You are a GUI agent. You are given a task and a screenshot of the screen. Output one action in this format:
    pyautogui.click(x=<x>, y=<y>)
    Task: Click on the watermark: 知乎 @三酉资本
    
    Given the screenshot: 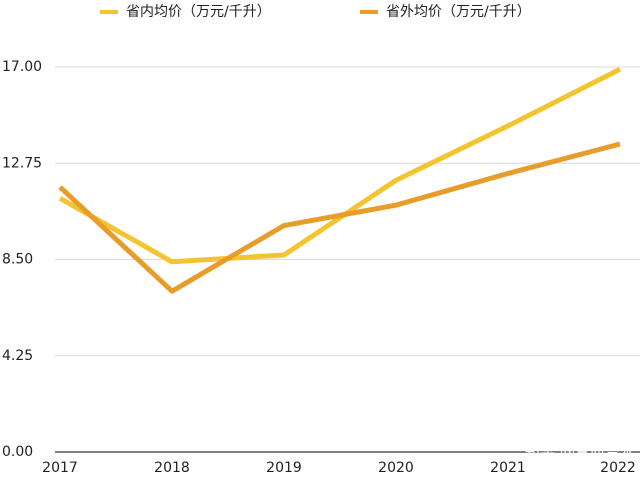 What is the action you would take?
    pyautogui.click(x=580, y=453)
    